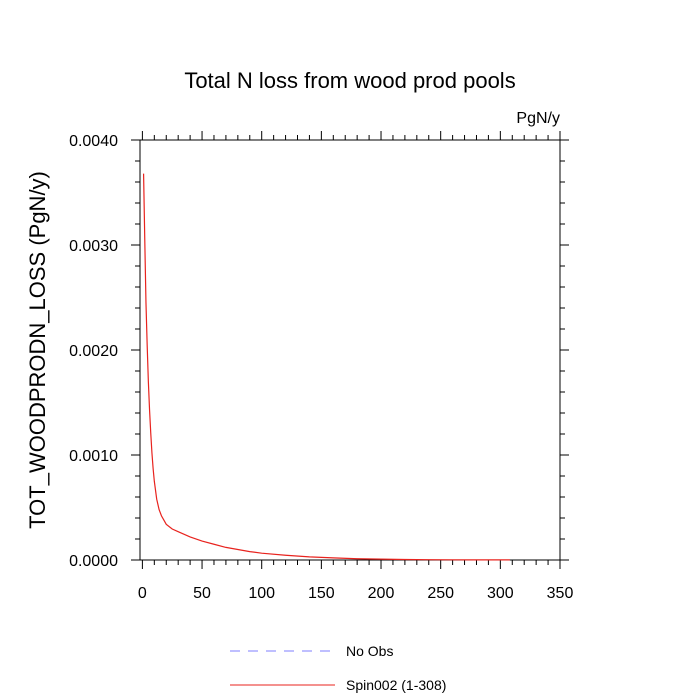  I want to click on chart-title: Total N loss from wood prod pools, so click(349, 80).